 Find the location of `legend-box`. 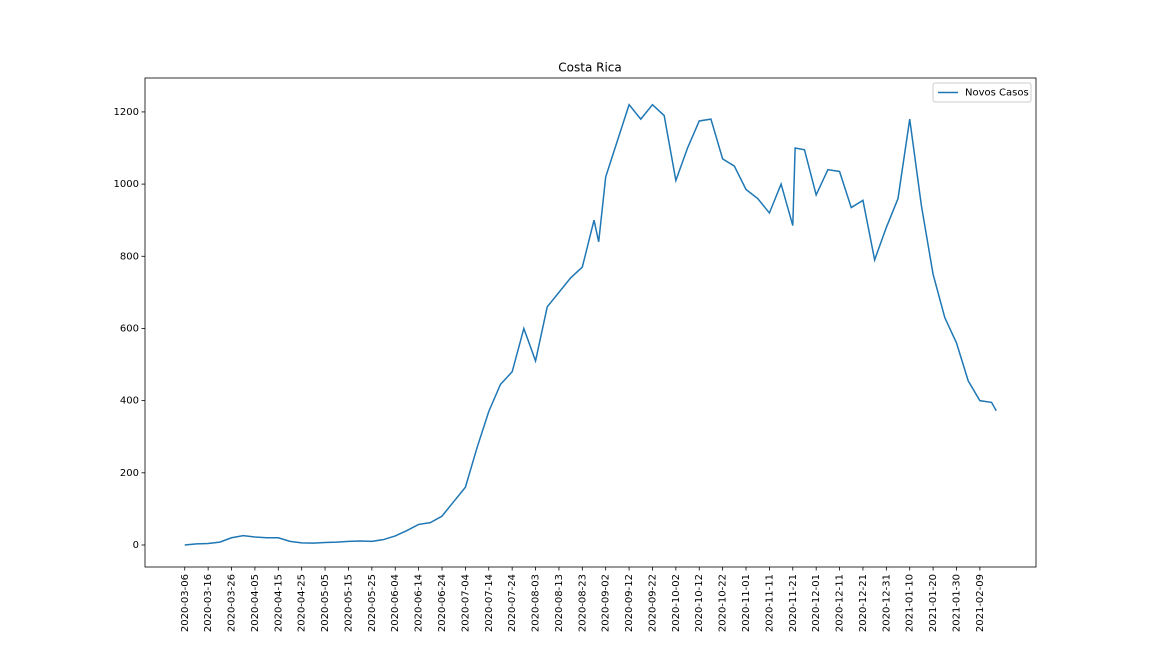

legend-box is located at coordinates (982, 92).